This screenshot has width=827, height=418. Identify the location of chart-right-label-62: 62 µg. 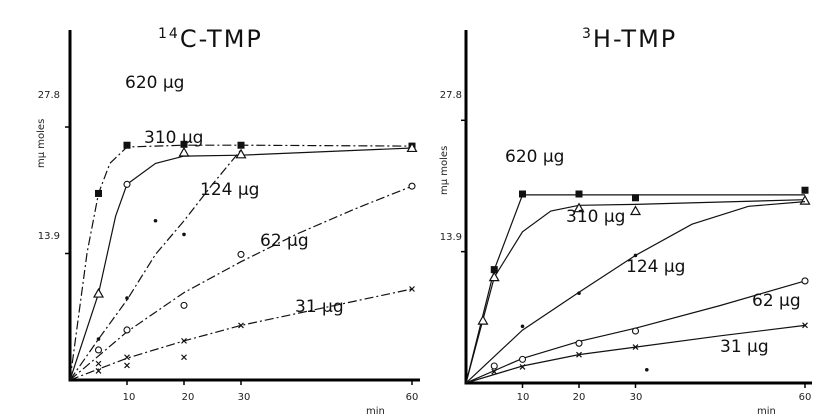
(776, 301).